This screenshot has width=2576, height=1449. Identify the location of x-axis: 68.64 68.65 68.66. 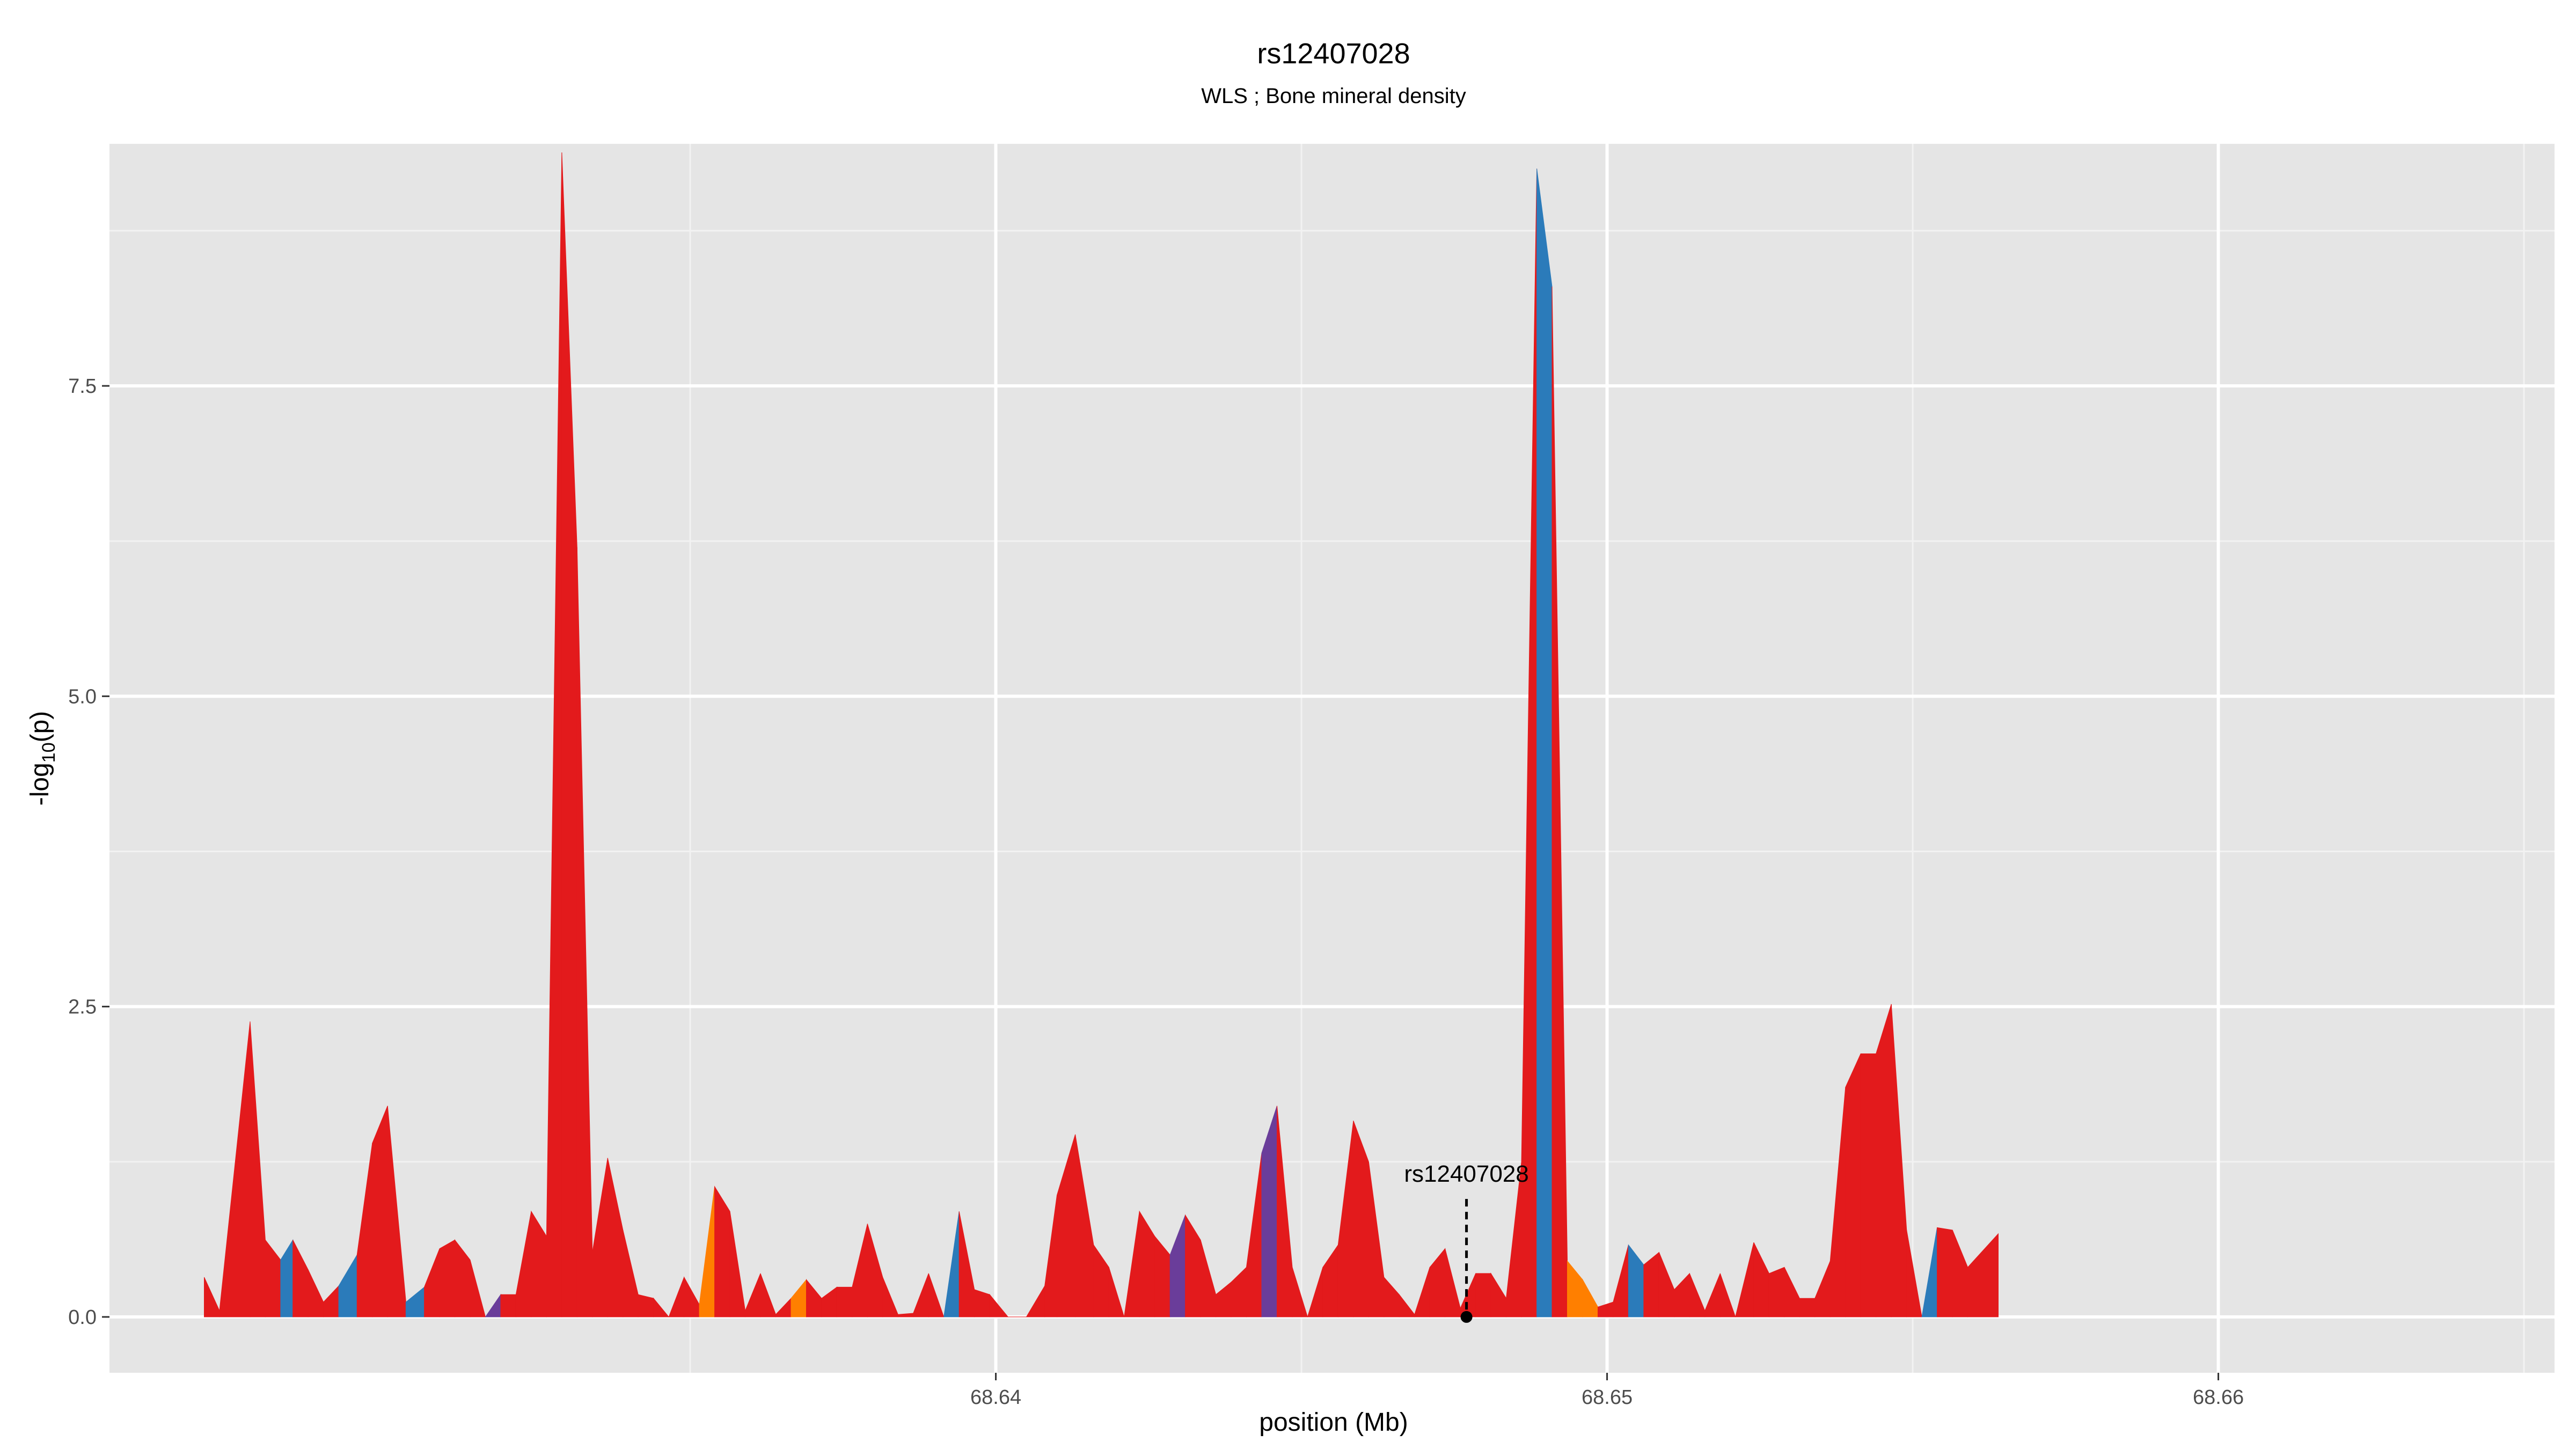
(1607, 1391).